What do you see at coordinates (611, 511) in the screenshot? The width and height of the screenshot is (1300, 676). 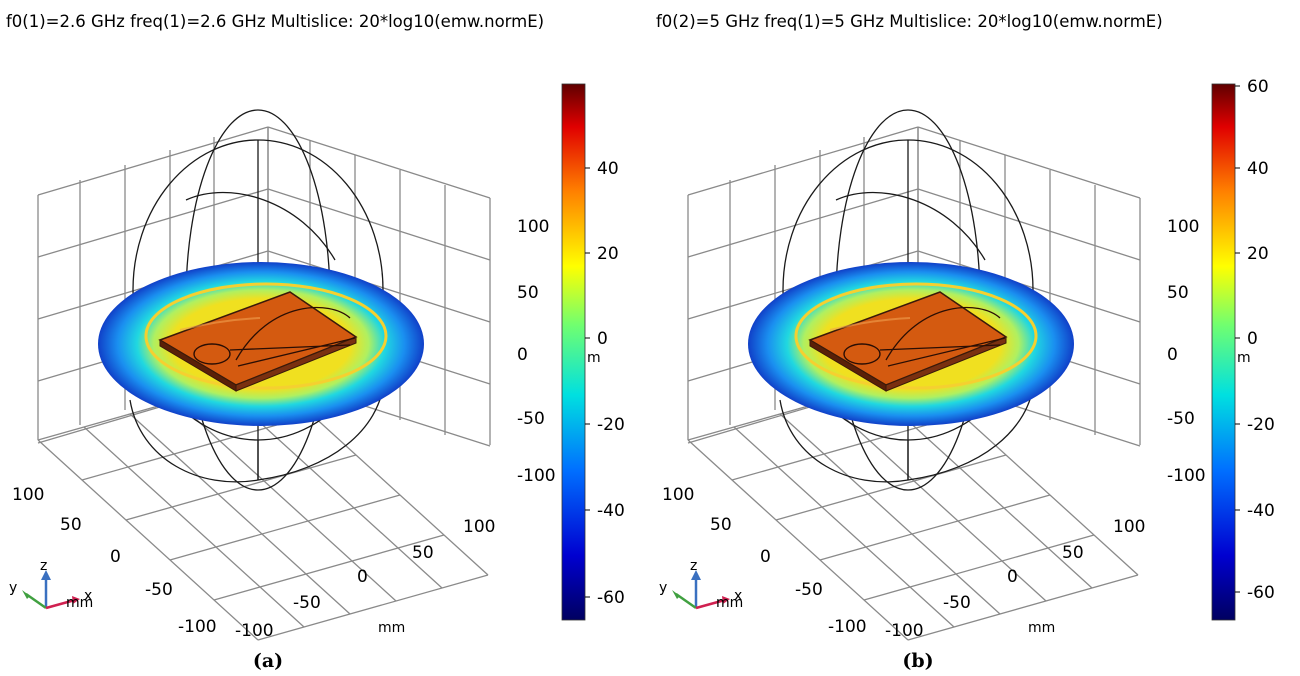 I see `colorbar-tick-label: -40` at bounding box center [611, 511].